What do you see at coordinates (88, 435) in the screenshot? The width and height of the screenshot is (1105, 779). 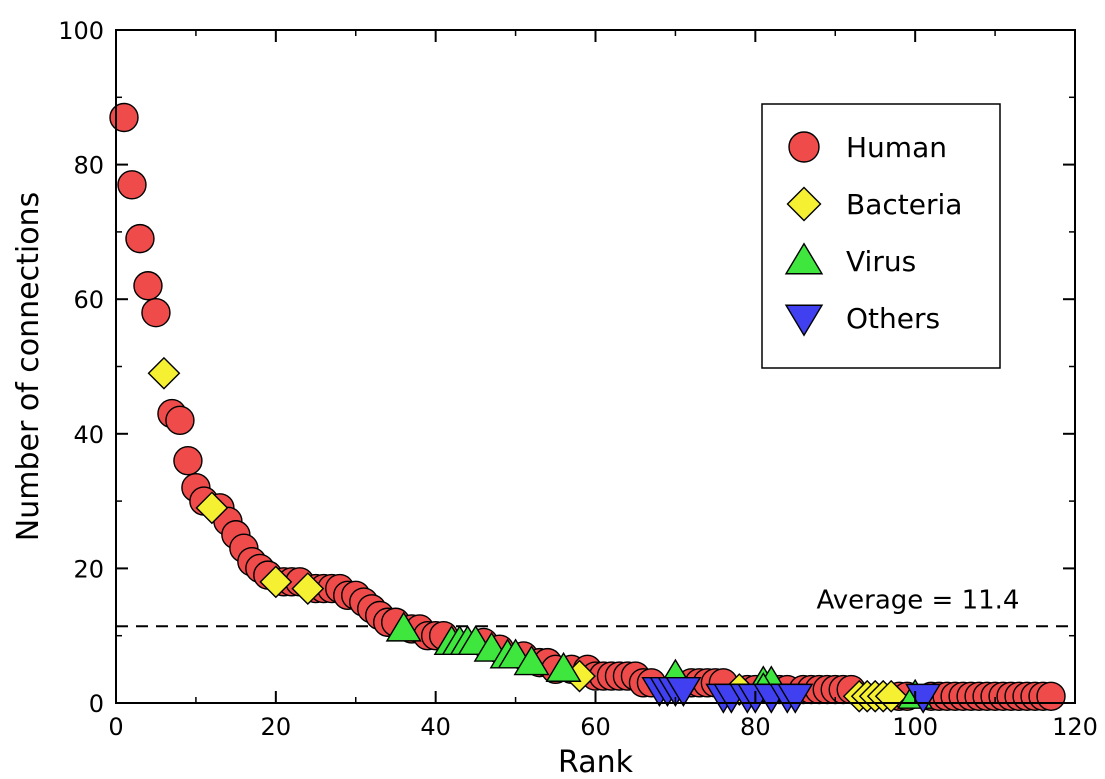 I see `y-tick-label: 40` at bounding box center [88, 435].